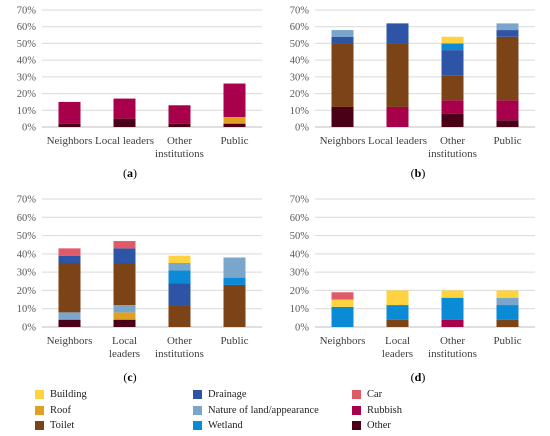  Describe the element at coordinates (124, 341) in the screenshot. I see `x-tick-label: Local` at that location.